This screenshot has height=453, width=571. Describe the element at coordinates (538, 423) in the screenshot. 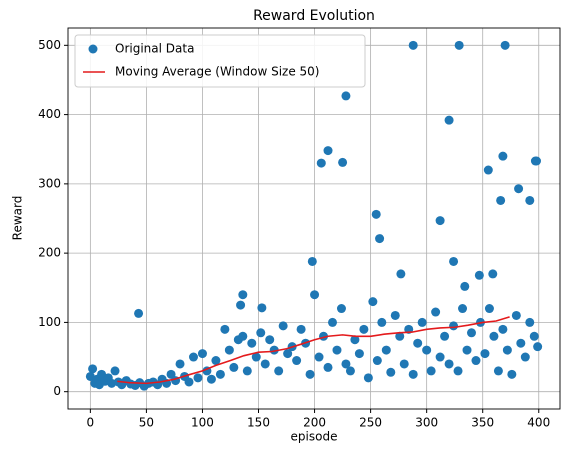

I see `x-tick-label: 400` at that location.